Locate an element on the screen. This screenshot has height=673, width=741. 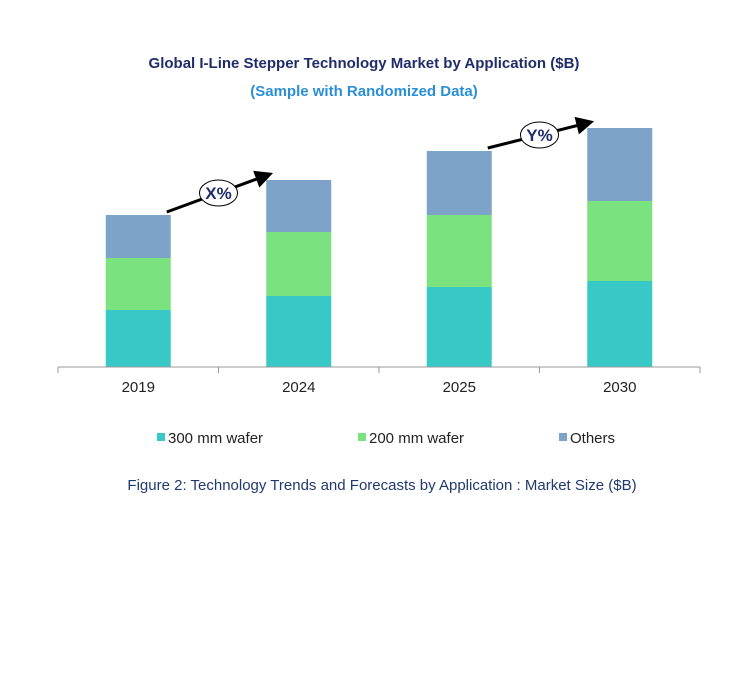
annotations: X% Y% is located at coordinates (380, 165).